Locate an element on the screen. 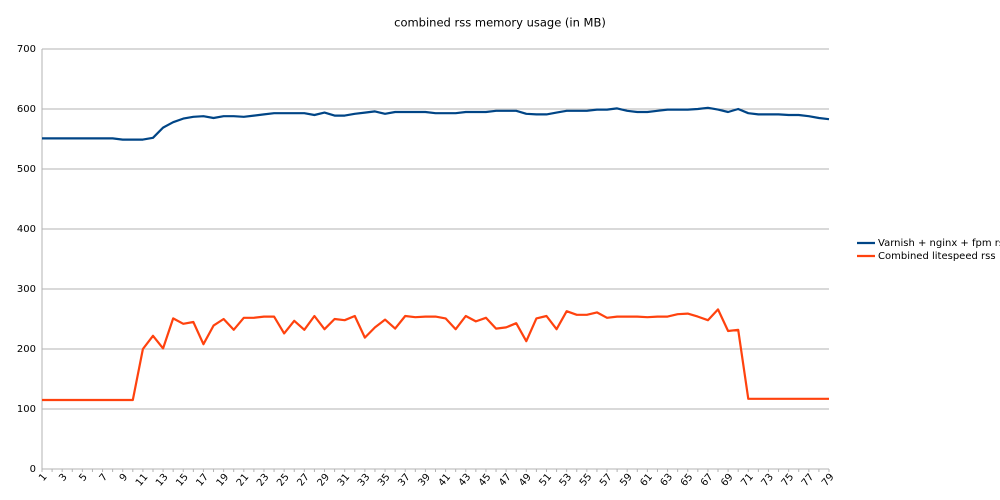  y-tick-label: 0 is located at coordinates (33, 469).